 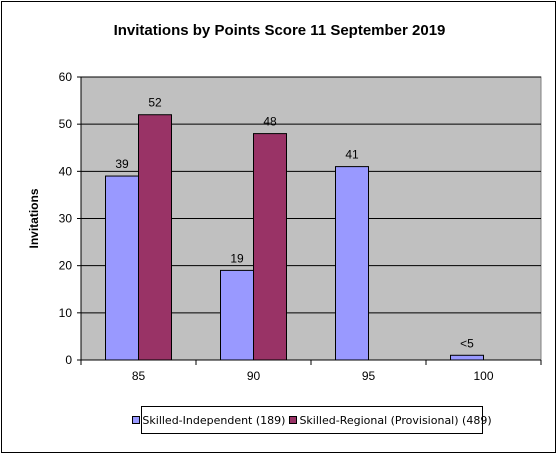 I want to click on data-label: 19, so click(x=237, y=258).